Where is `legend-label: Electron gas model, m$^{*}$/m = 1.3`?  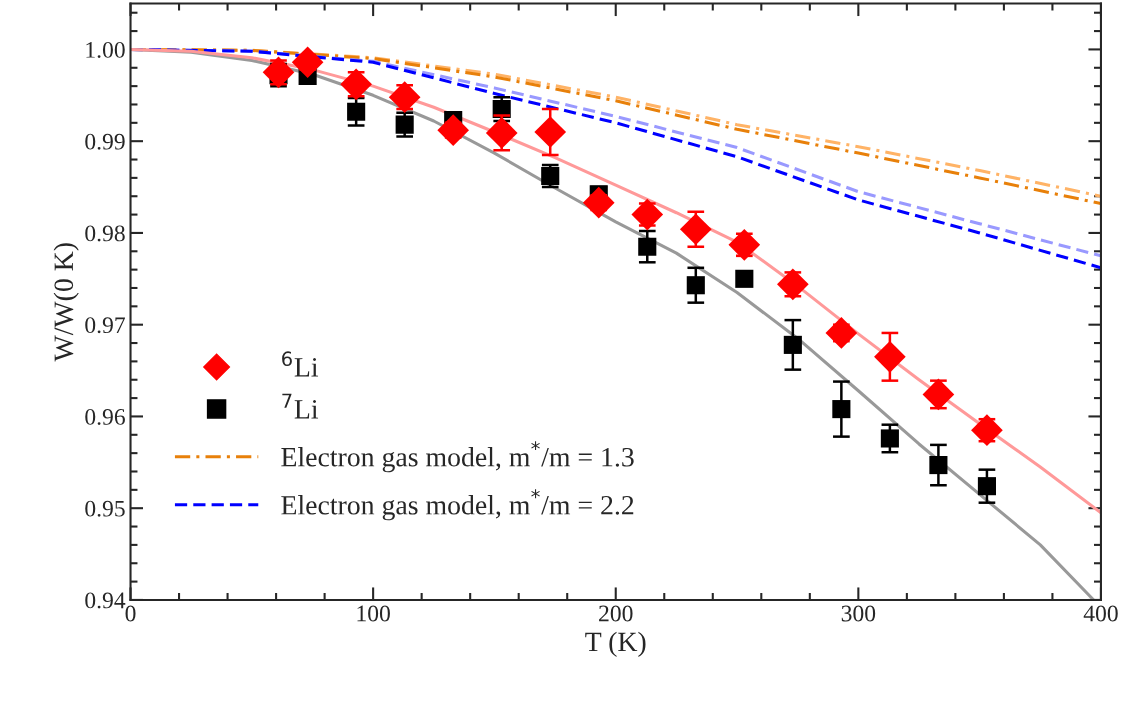 legend-label: Electron gas model, m$^{*}$/m = 1.3 is located at coordinates (457, 457).